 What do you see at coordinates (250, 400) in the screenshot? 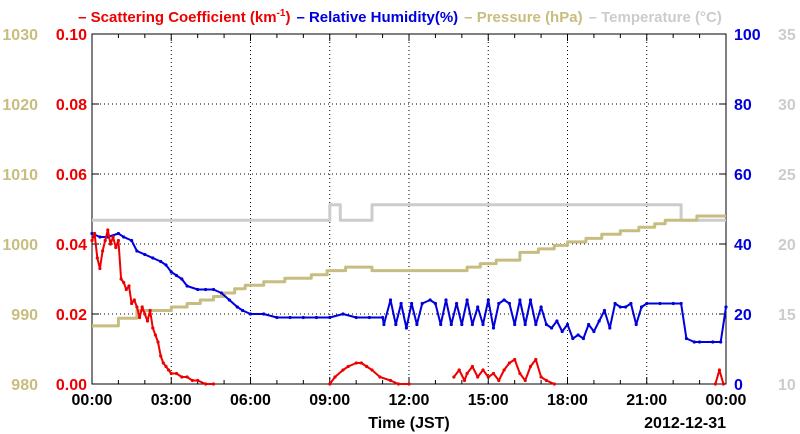
I see `x-tick-label: 06:00` at bounding box center [250, 400].